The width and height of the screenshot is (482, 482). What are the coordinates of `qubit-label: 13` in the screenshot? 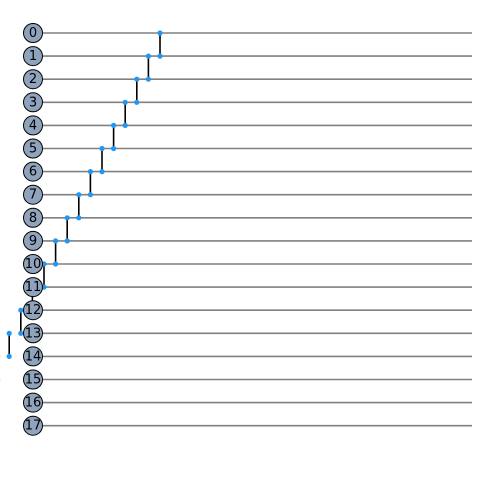 It's located at (33, 333).